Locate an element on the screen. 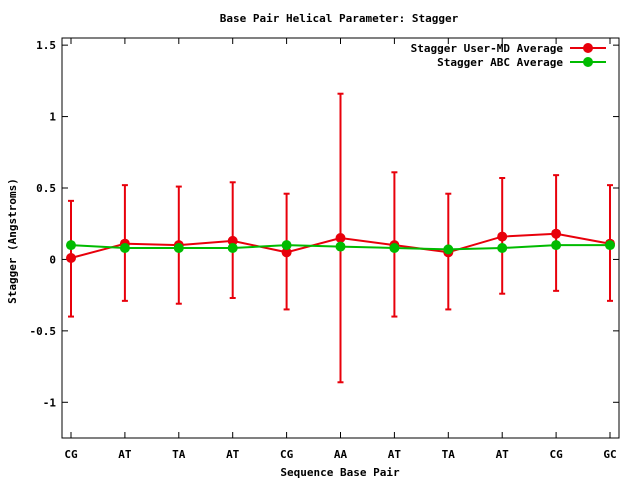 The width and height of the screenshot is (640, 480). y-tick-label: -1 is located at coordinates (50, 402).